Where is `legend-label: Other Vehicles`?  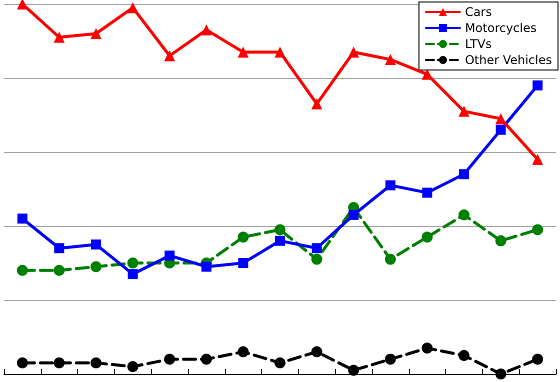
legend-label: Other Vehicles is located at coordinates (508, 60).